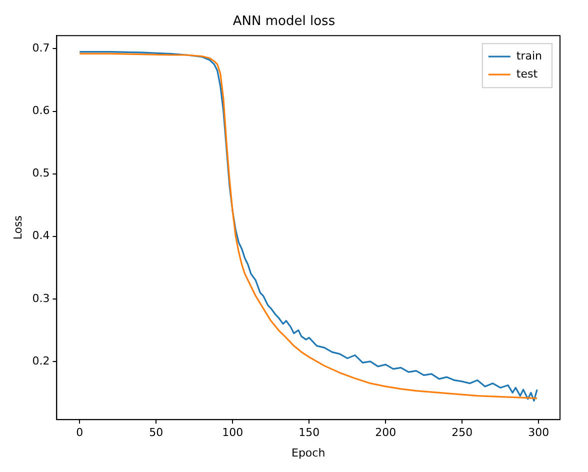  Describe the element at coordinates (385, 433) in the screenshot. I see `x-tick-label: 200` at that location.